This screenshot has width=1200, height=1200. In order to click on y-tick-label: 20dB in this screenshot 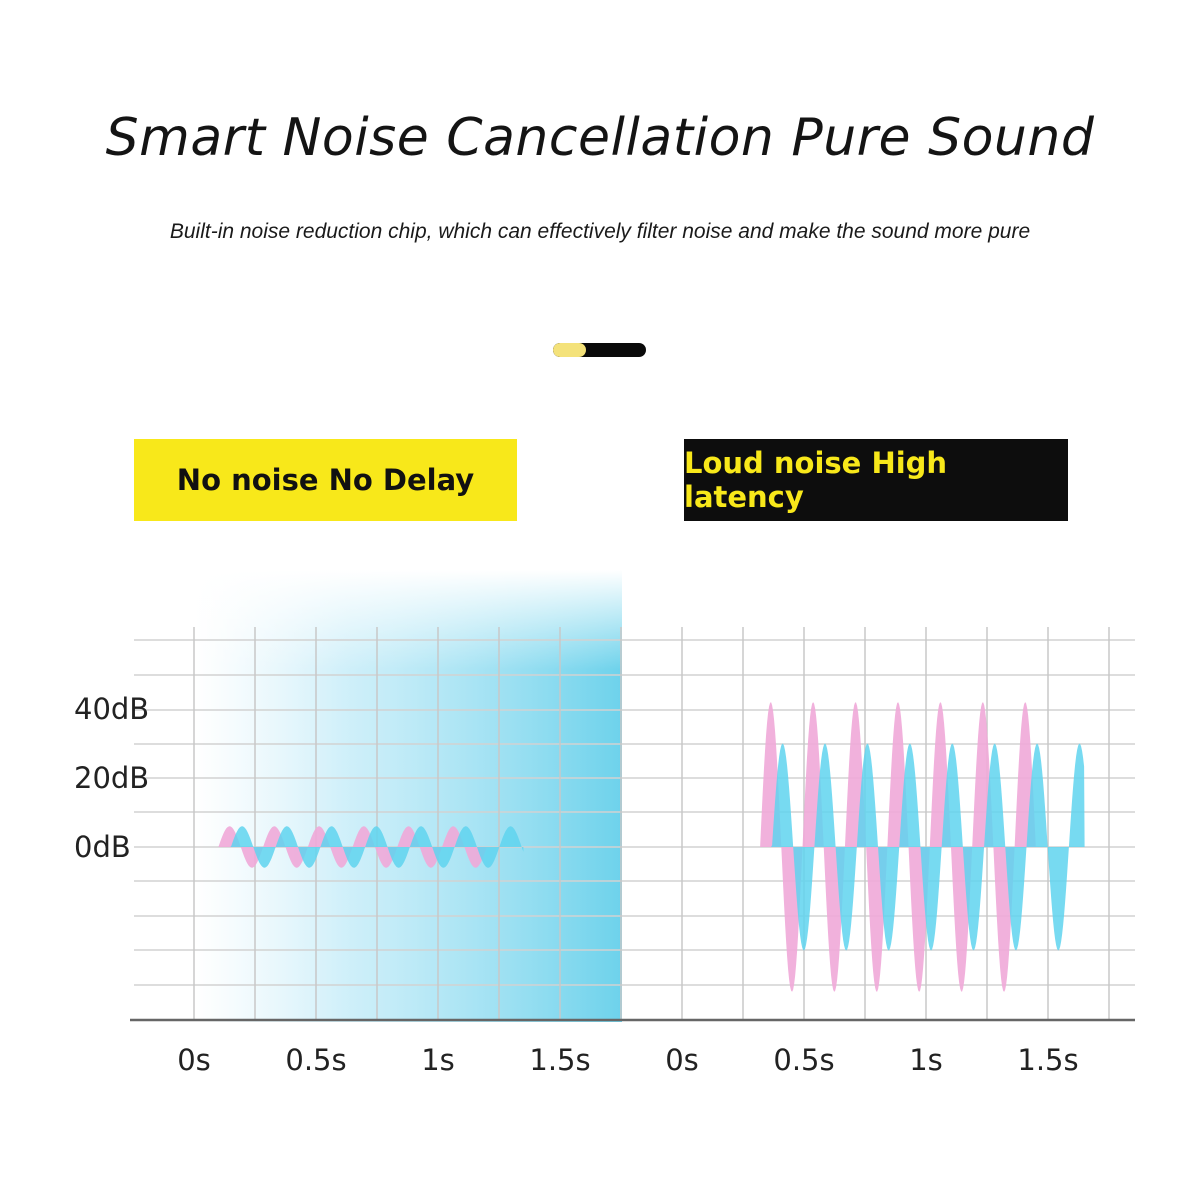, I will do `click(111, 778)`.